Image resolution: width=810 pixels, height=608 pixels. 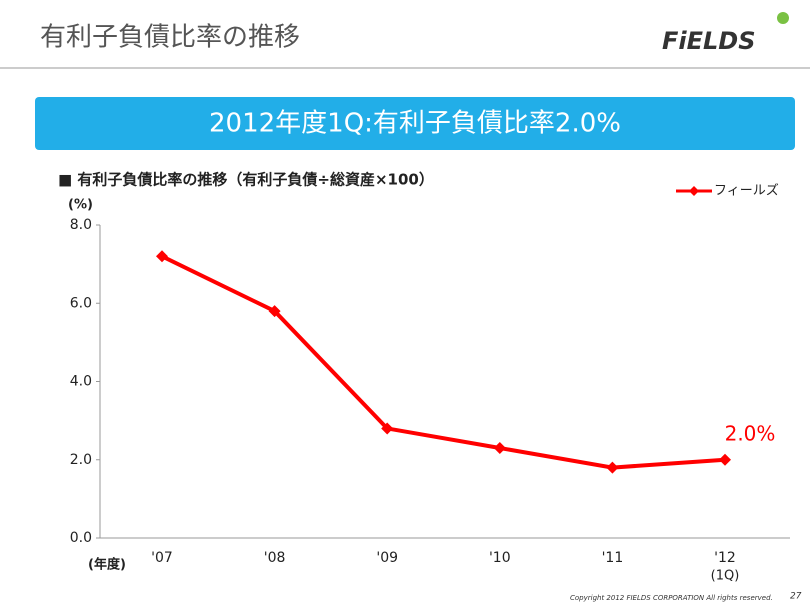 What do you see at coordinates (275, 558) in the screenshot?
I see `x-tick-label: '08` at bounding box center [275, 558].